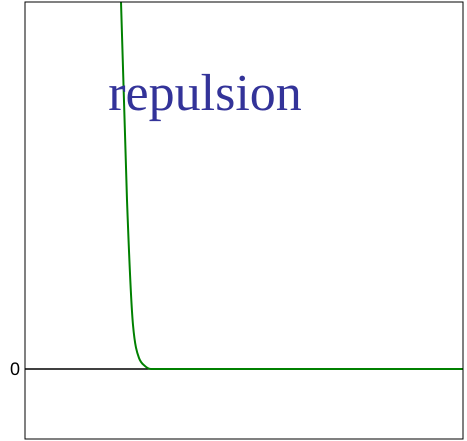  Describe the element at coordinates (15, 369) in the screenshot. I see `ref-line-label: 0` at that location.